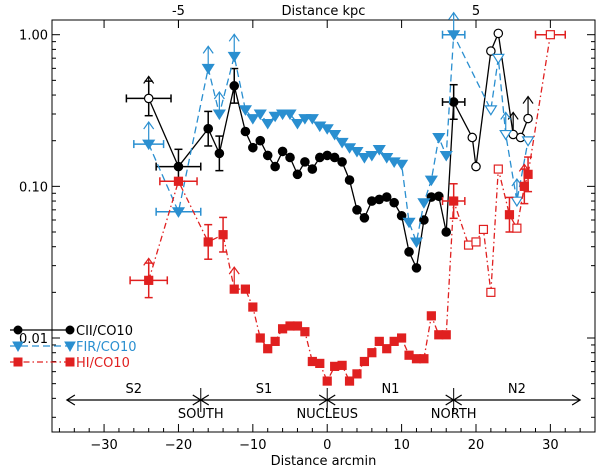 Image resolution: width=600 pixels, height=470 pixels. What do you see at coordinates (106, 347) in the screenshot?
I see `legend-label: FIR/CO10` at bounding box center [106, 347].